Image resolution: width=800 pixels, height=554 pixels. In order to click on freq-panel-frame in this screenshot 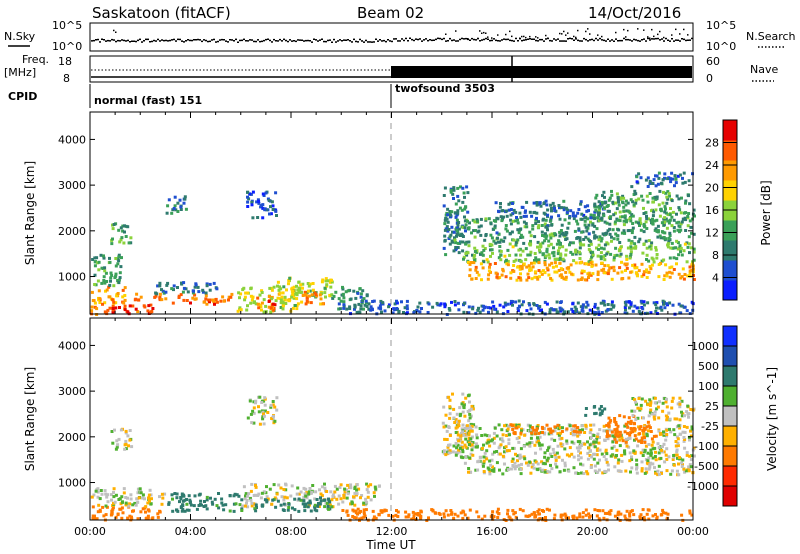, I will do `click(391, 69)`.